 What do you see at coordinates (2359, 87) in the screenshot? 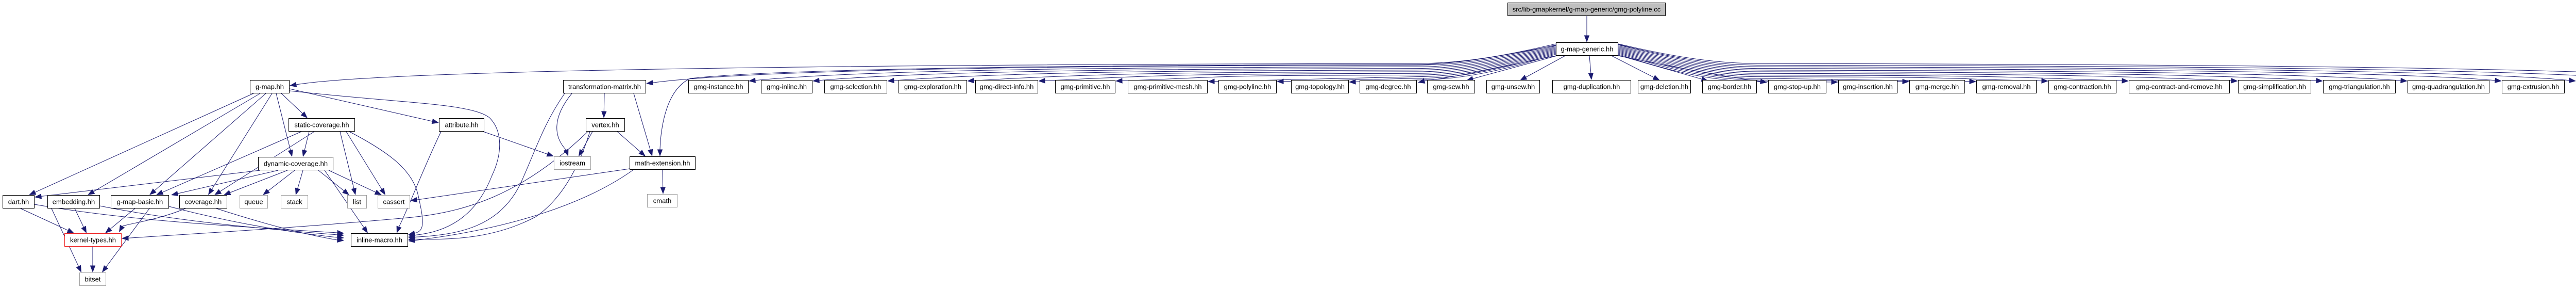
I see `svg-text: gmg-triangulation.hh` at bounding box center [2359, 87].